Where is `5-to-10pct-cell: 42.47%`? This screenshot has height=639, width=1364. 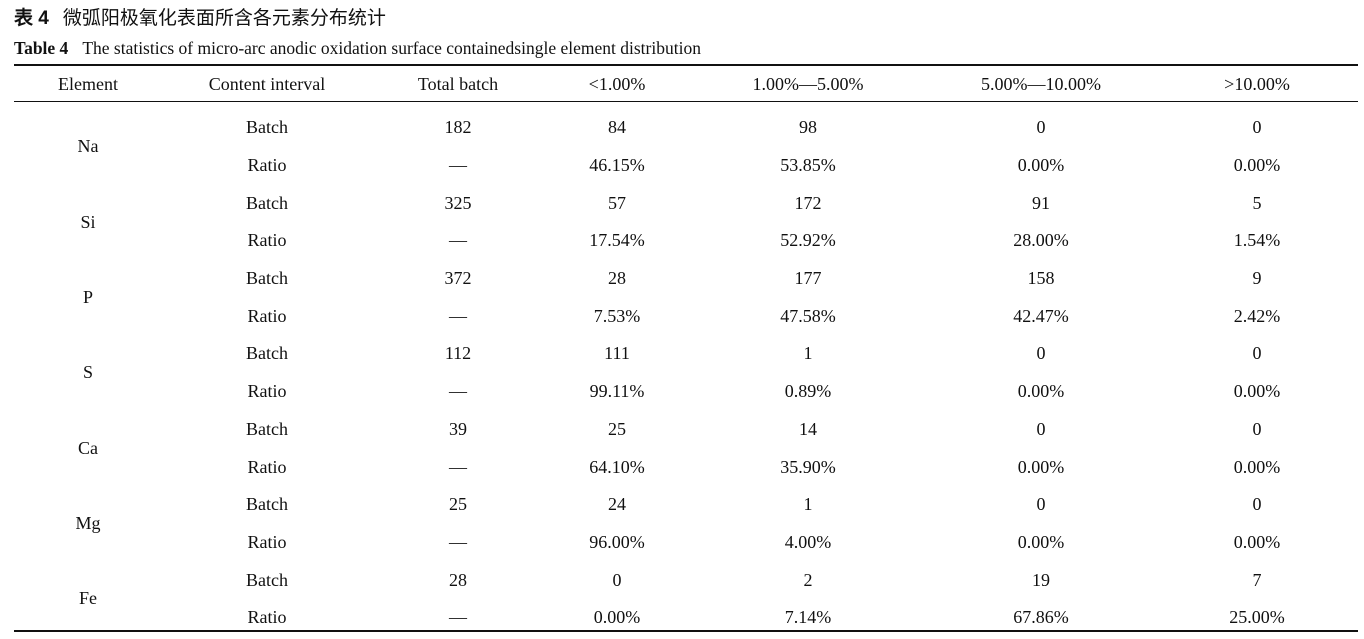
5-to-10pct-cell: 42.47% is located at coordinates (1041, 315).